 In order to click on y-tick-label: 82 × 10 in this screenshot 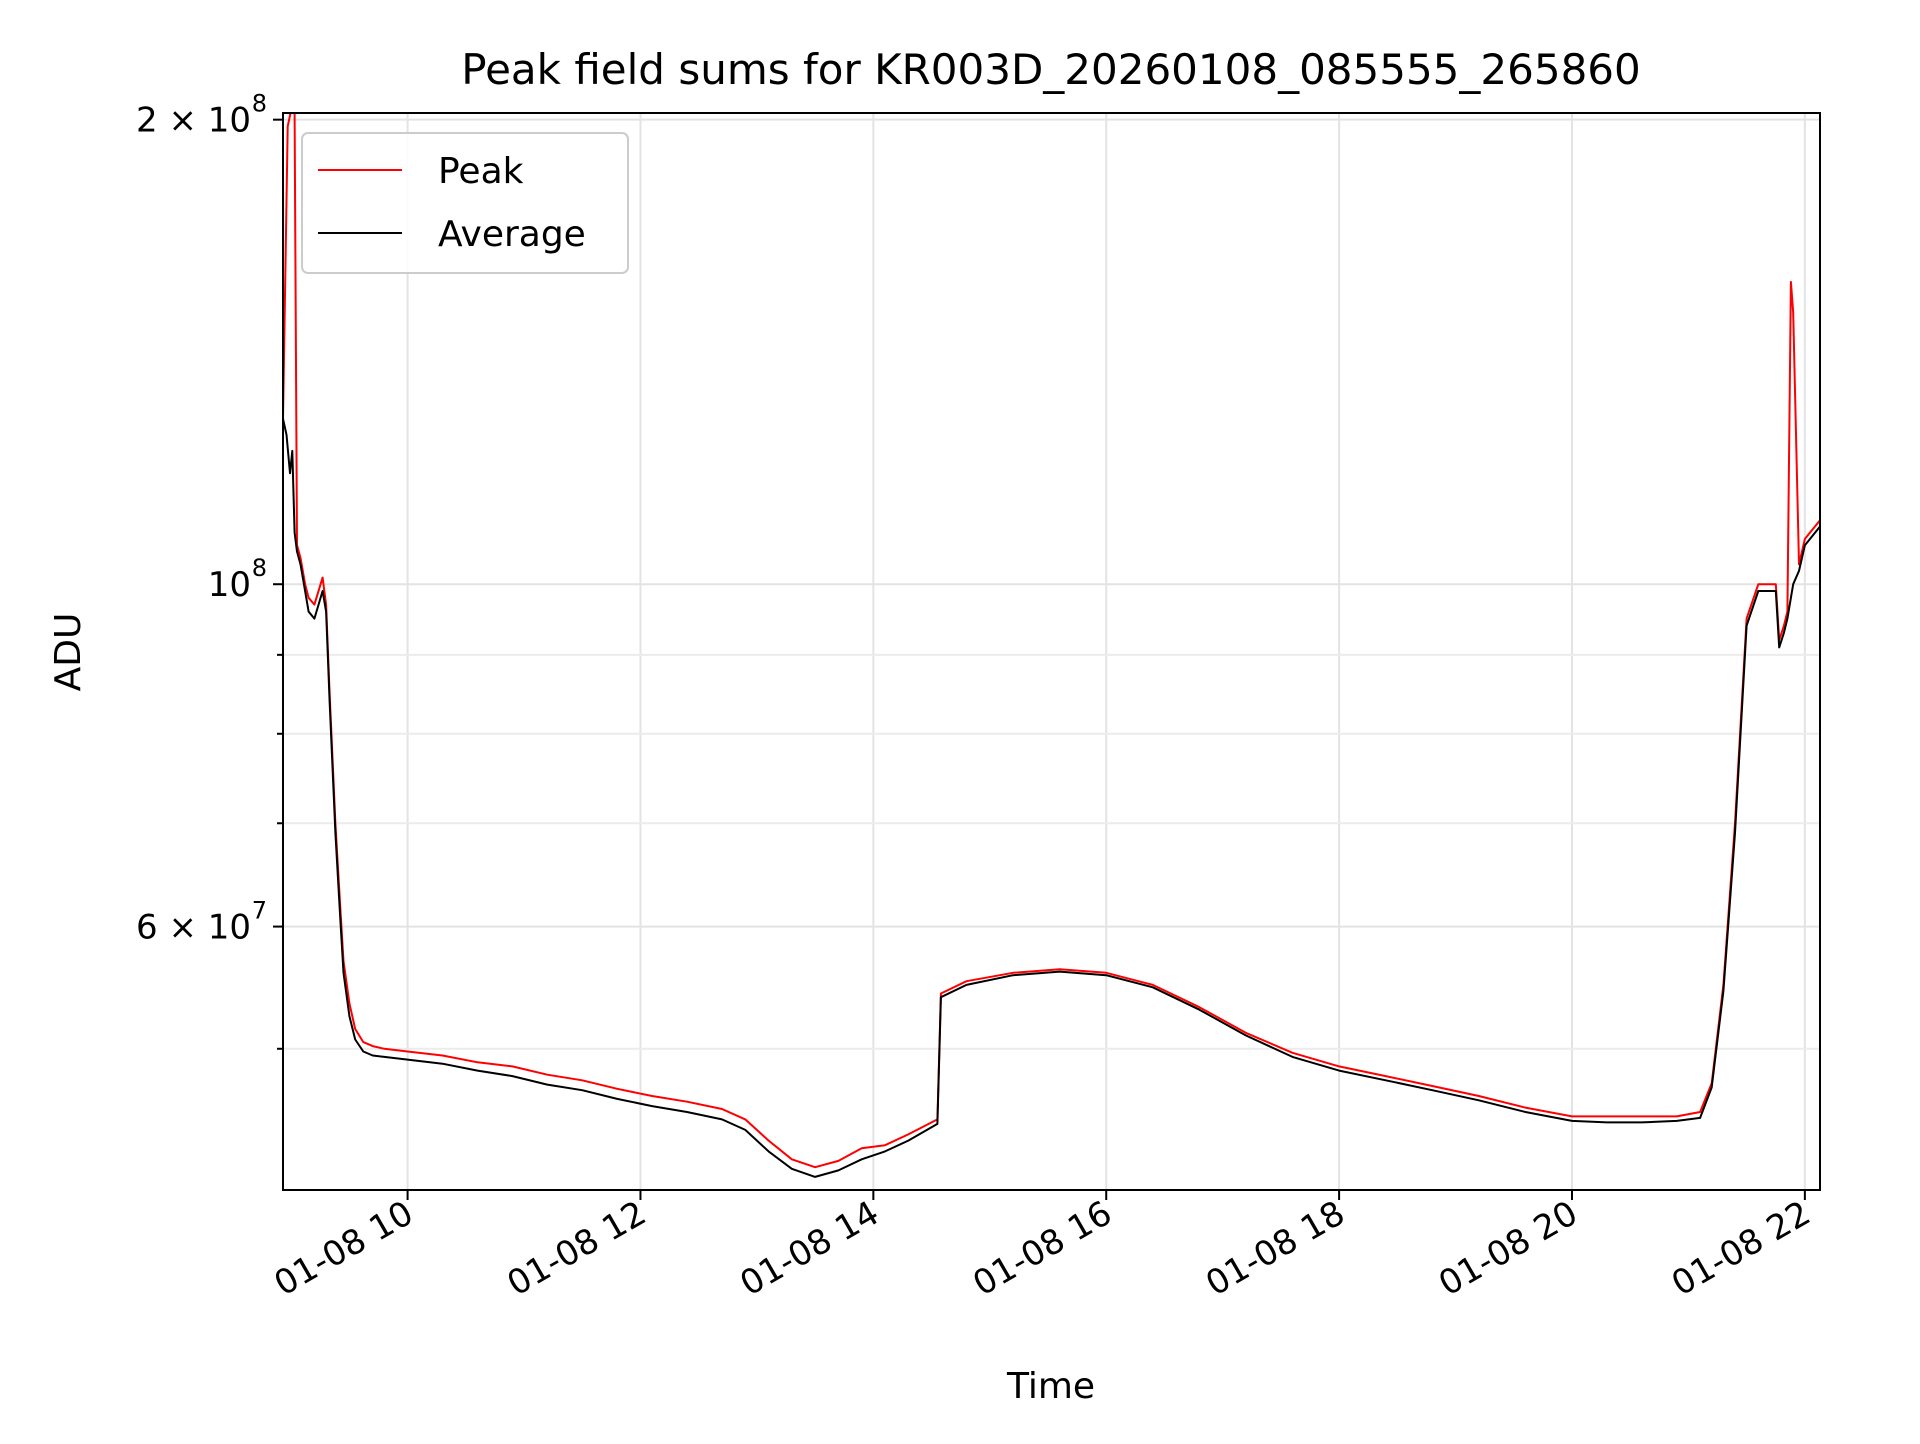, I will do `click(201, 115)`.